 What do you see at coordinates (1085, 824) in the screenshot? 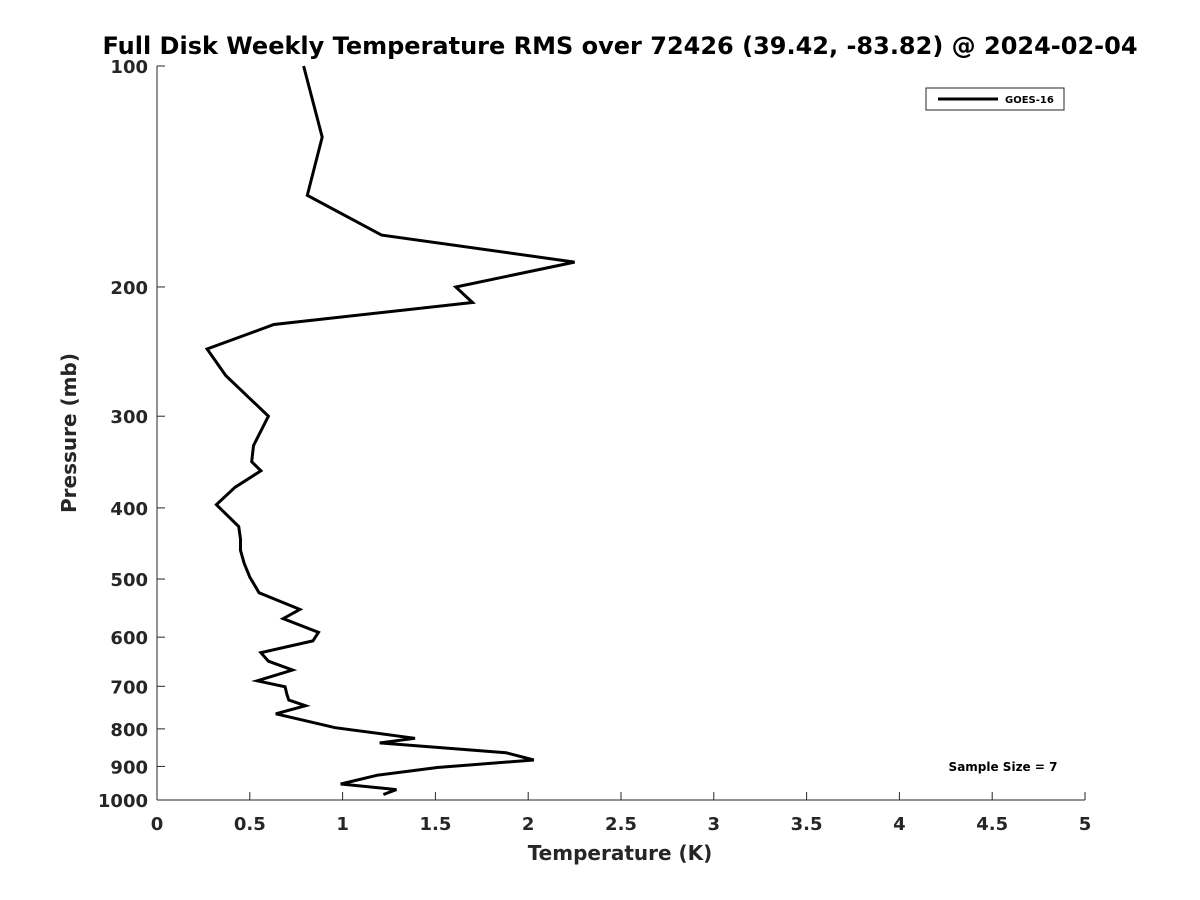
I see `x-tick-label: 5` at bounding box center [1085, 824].